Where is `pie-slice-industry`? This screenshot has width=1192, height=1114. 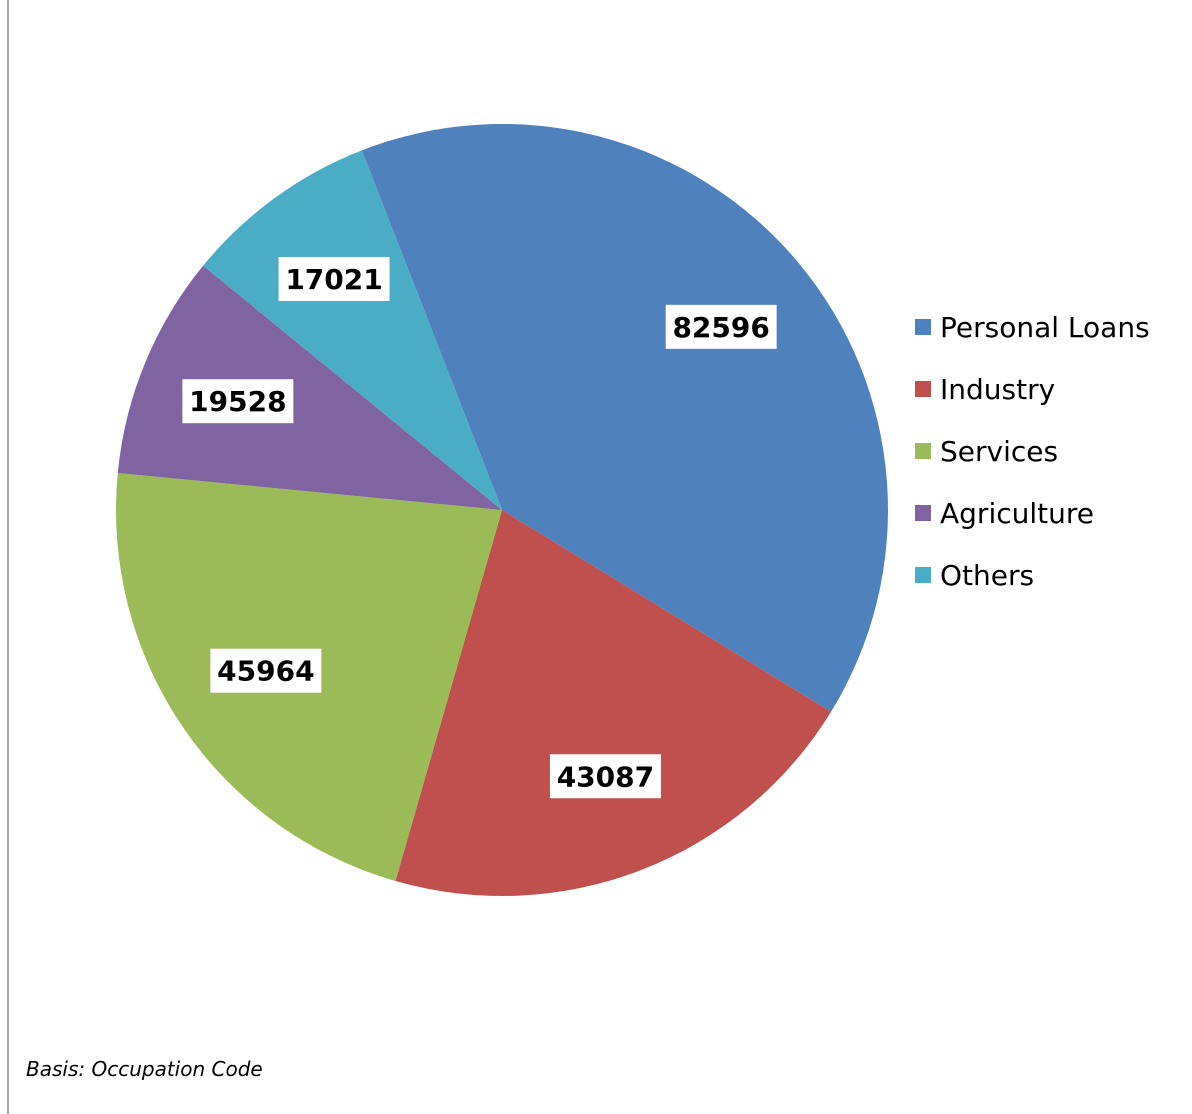 pie-slice-industry is located at coordinates (613, 703).